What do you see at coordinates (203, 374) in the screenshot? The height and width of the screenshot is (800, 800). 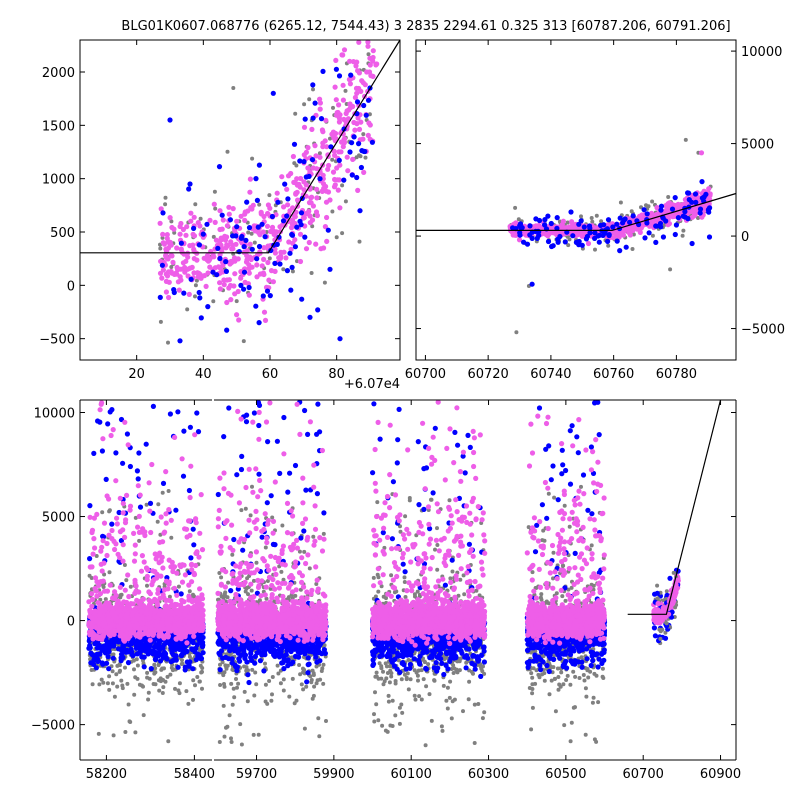 I see `x-tick-label: 40` at bounding box center [203, 374].